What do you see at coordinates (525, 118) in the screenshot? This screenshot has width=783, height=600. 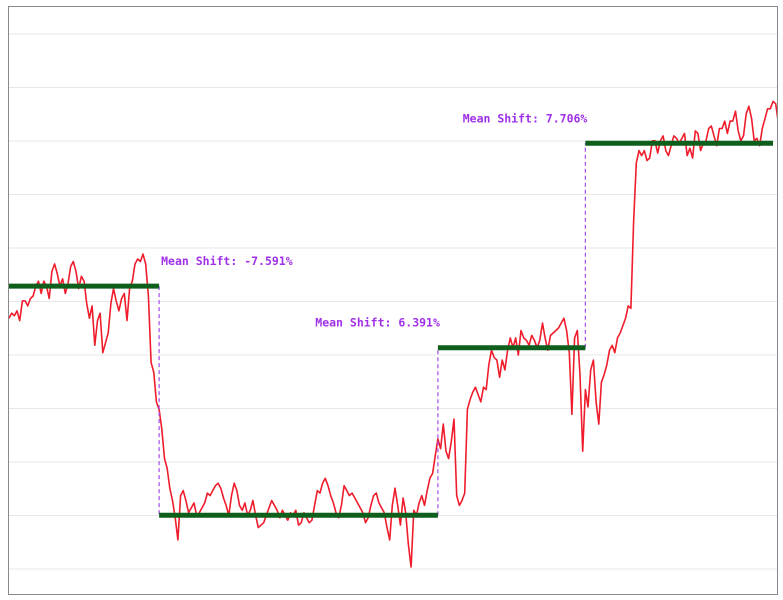 I see `mean-shift-label: Mean Shift: 7.706%` at bounding box center [525, 118].